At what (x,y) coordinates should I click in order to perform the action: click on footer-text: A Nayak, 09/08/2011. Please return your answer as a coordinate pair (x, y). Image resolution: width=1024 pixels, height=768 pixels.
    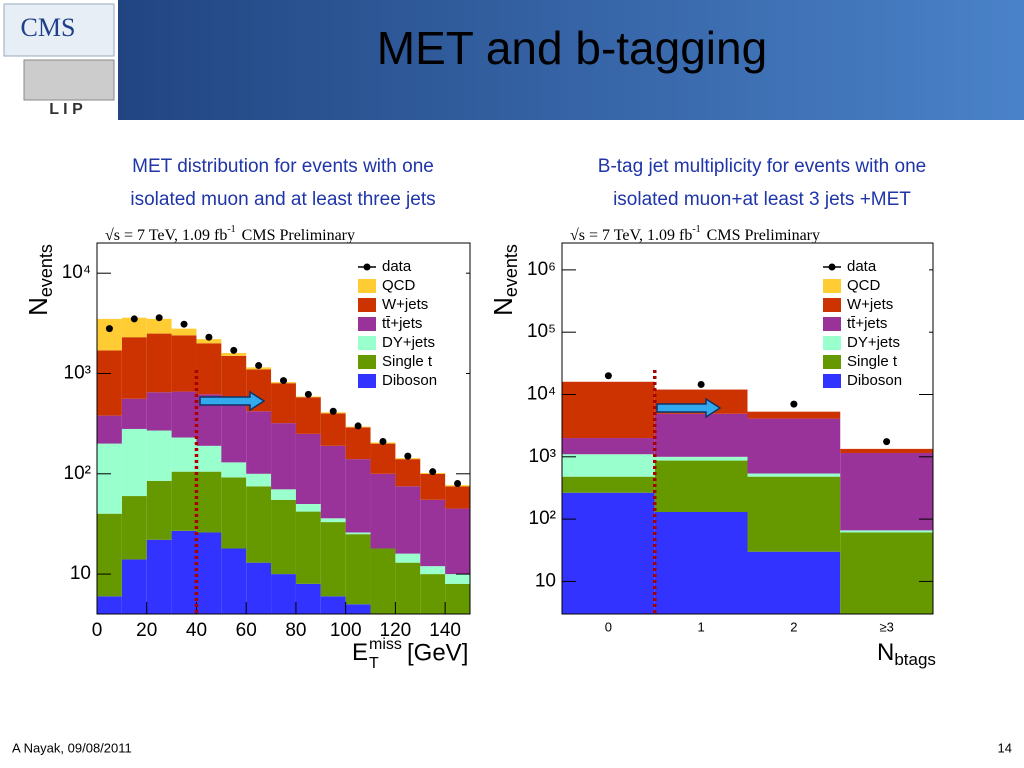
    Looking at the image, I should click on (72, 747).